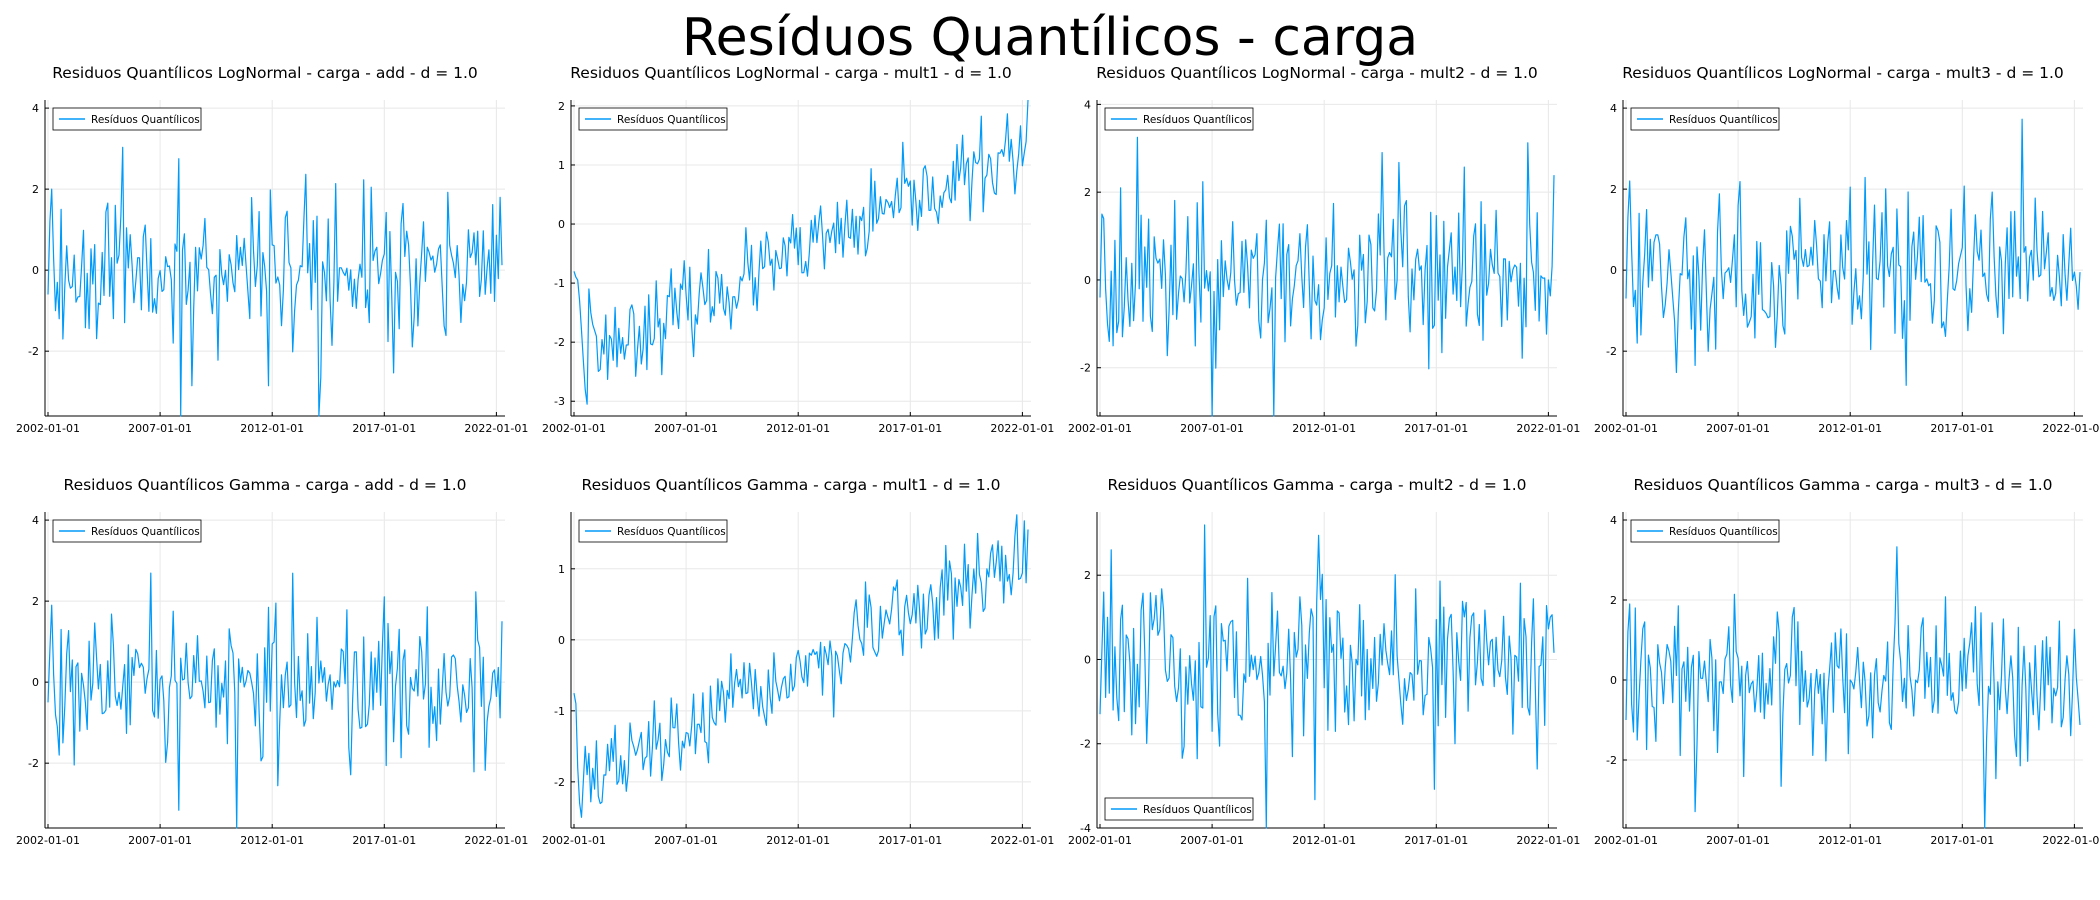 The image size is (2100, 900). I want to click on y-tick-label: -3, so click(559, 401).